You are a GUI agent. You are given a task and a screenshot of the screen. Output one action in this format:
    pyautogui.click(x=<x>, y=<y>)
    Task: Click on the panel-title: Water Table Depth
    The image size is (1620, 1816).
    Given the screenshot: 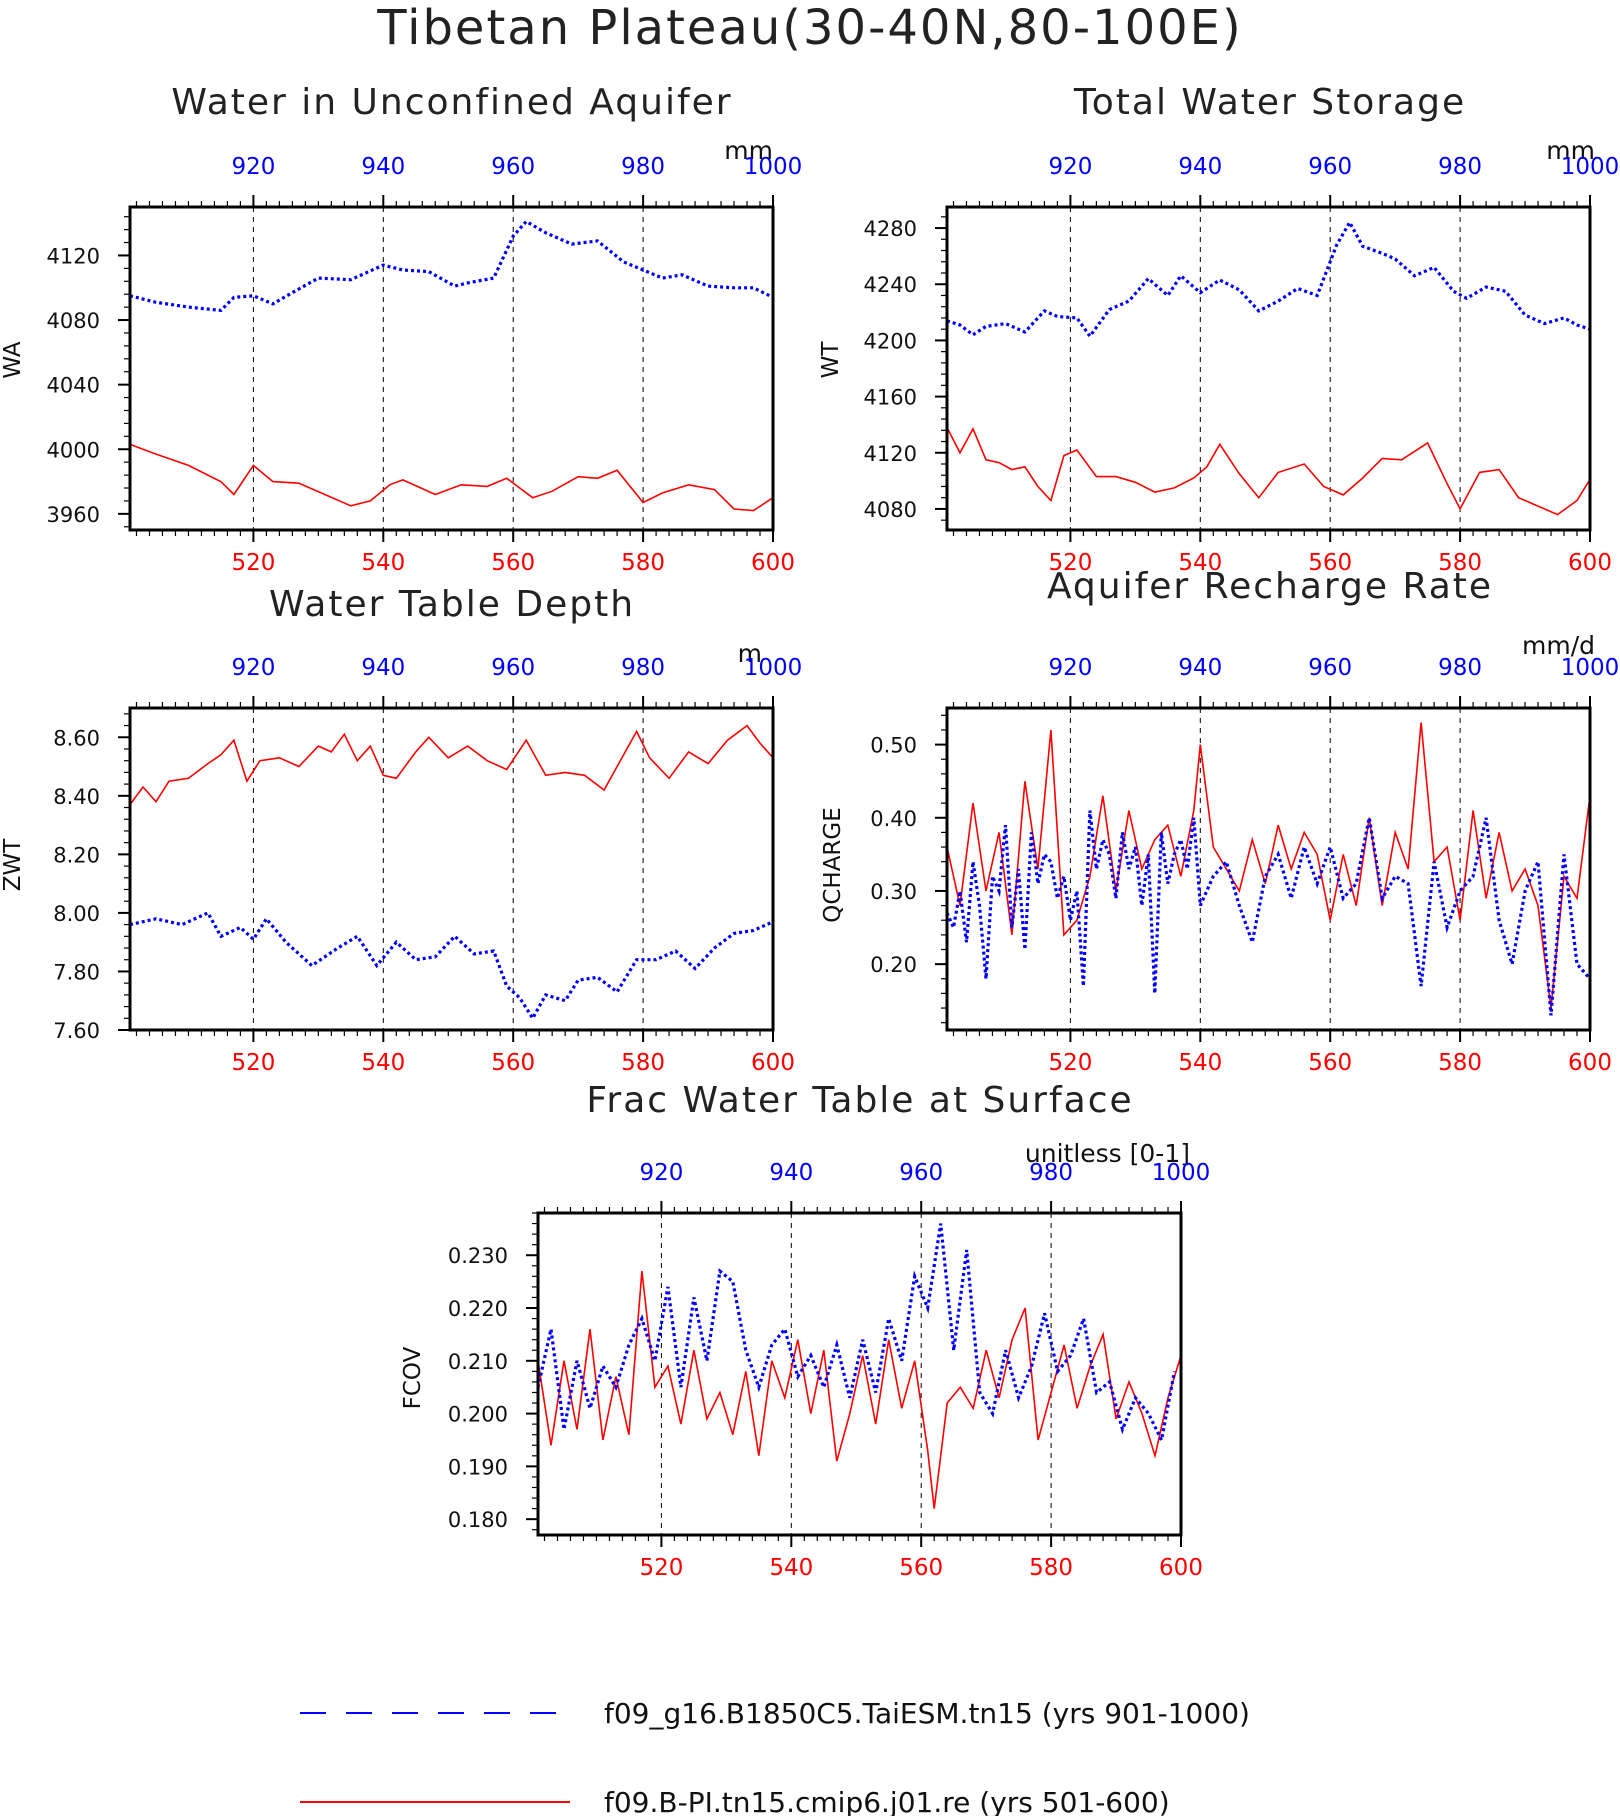 What is the action you would take?
    pyautogui.click(x=452, y=604)
    